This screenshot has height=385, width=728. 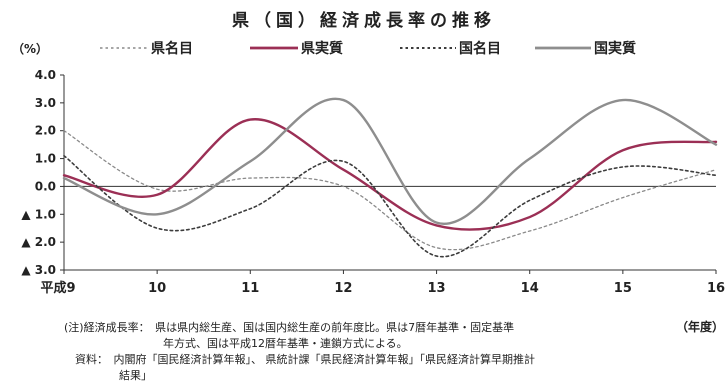 What do you see at coordinates (530, 288) in the screenshot?
I see `x-tick-label: 14` at bounding box center [530, 288].